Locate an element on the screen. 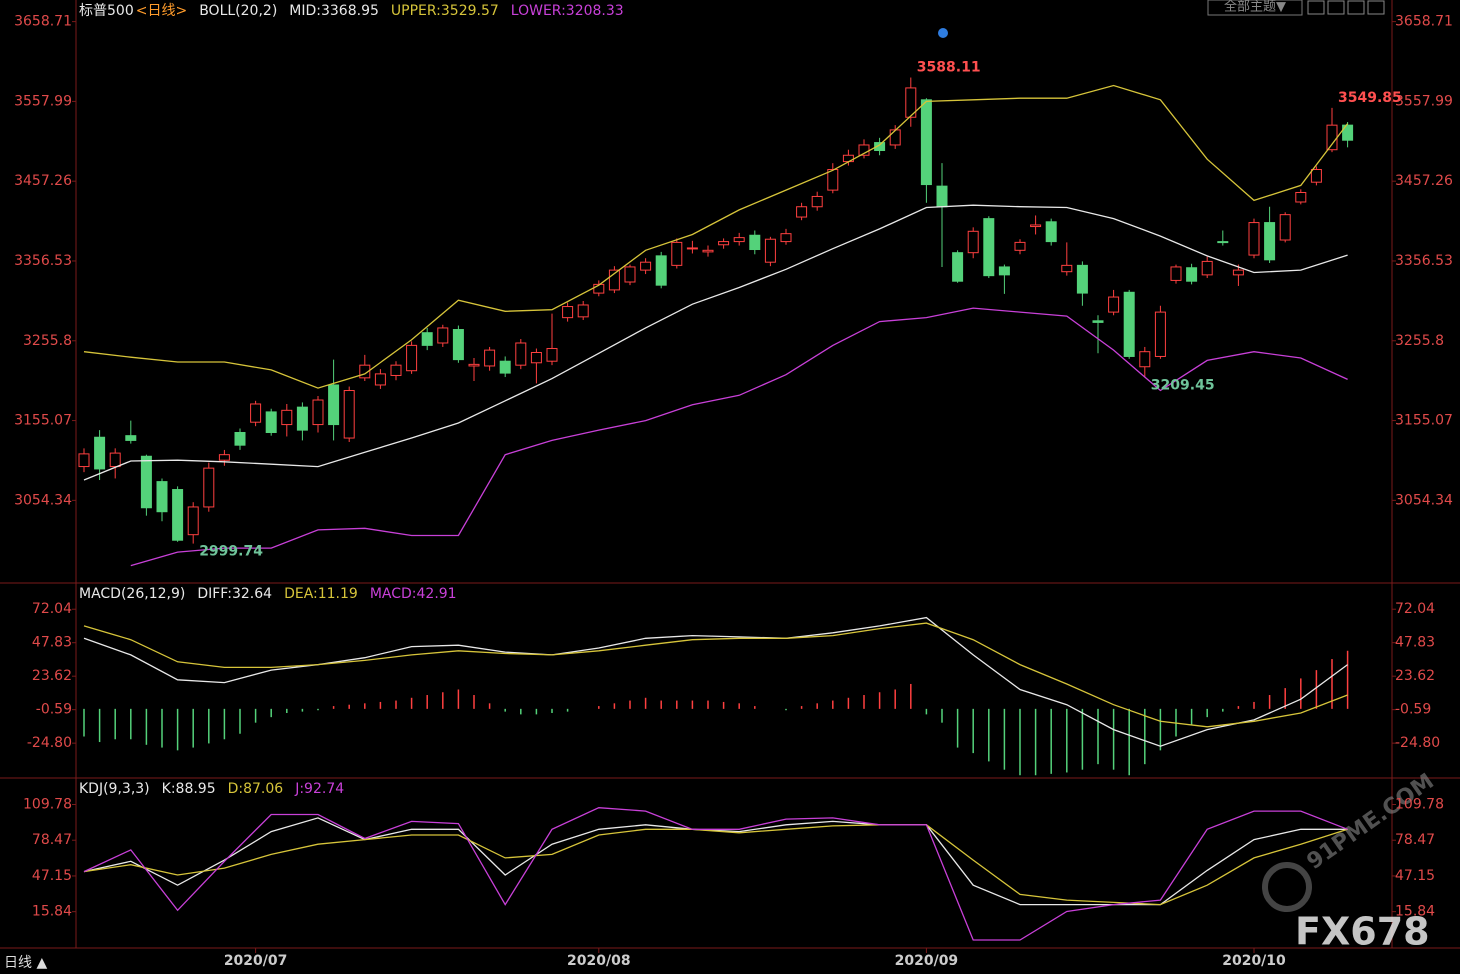 The width and height of the screenshot is (1460, 974). y-tick-label: 23.62 is located at coordinates (52, 676).